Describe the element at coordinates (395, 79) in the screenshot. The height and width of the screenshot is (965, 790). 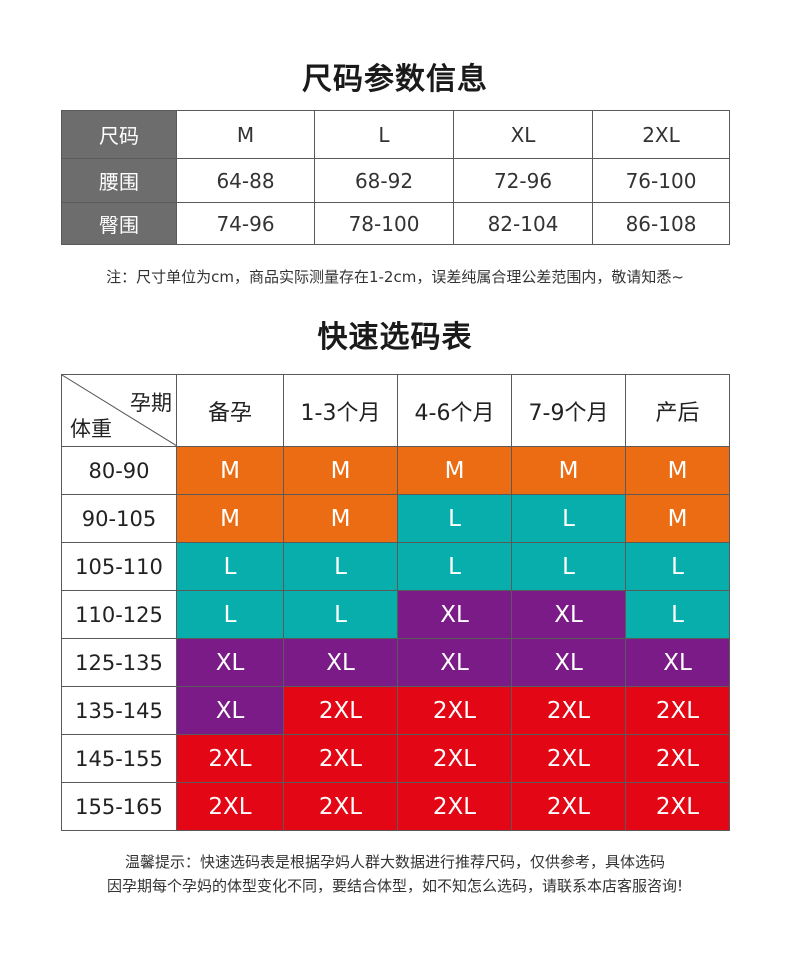
I see `size-table-title: 尺码参数信息` at that location.